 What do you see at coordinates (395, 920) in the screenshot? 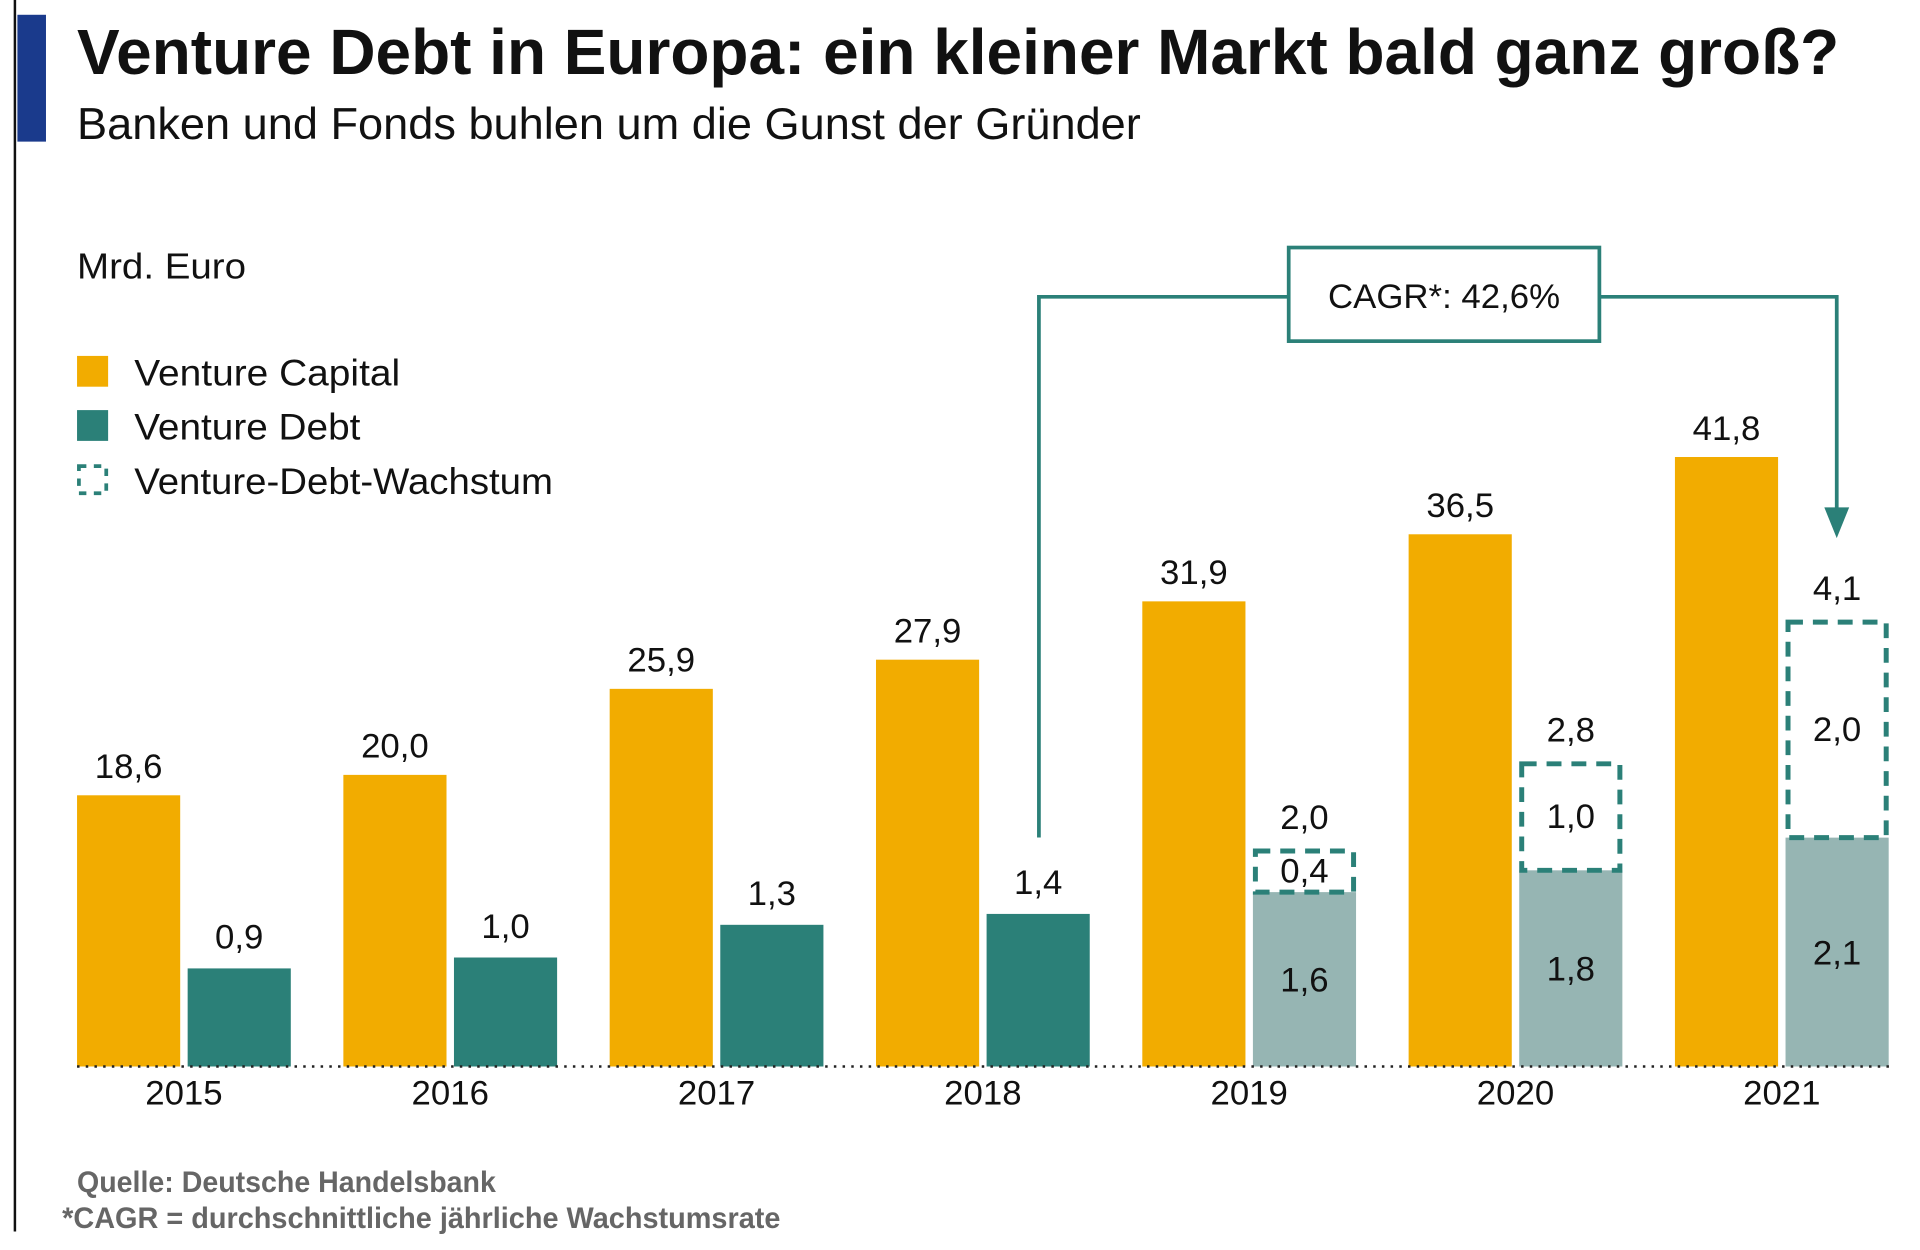
I see `bar-venture-capital-2016` at bounding box center [395, 920].